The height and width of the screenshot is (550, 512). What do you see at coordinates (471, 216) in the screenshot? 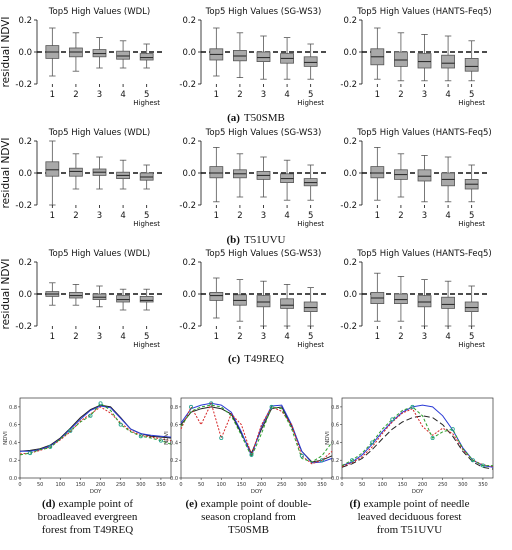
I see `x-tick-label: 5` at bounding box center [471, 216].